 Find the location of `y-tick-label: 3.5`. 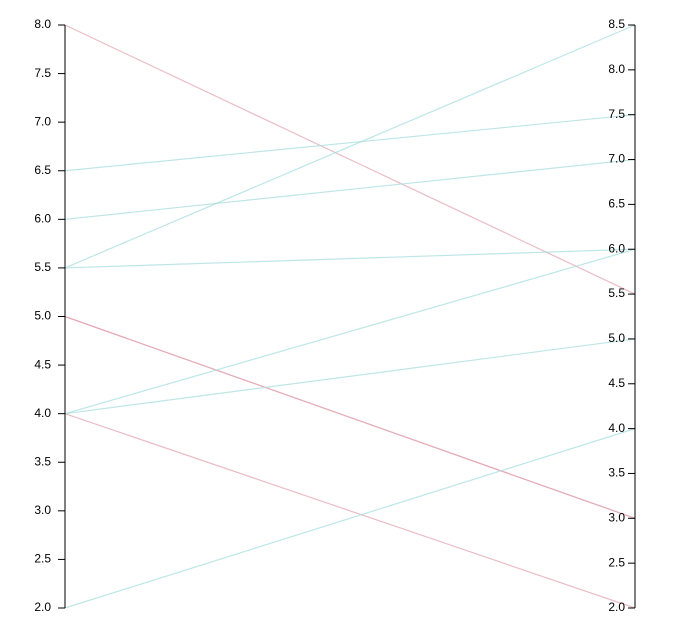

y-tick-label: 3.5 is located at coordinates (42, 461).